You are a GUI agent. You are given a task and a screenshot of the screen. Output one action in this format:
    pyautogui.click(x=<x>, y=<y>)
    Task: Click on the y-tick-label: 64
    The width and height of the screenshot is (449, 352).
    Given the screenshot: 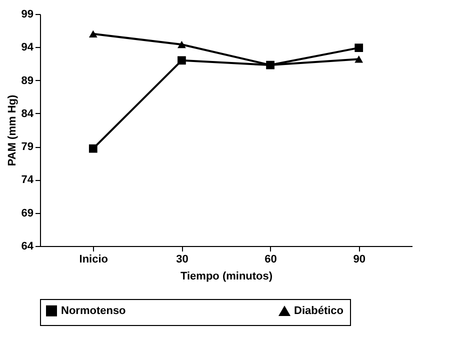 What is the action you would take?
    pyautogui.click(x=27, y=246)
    